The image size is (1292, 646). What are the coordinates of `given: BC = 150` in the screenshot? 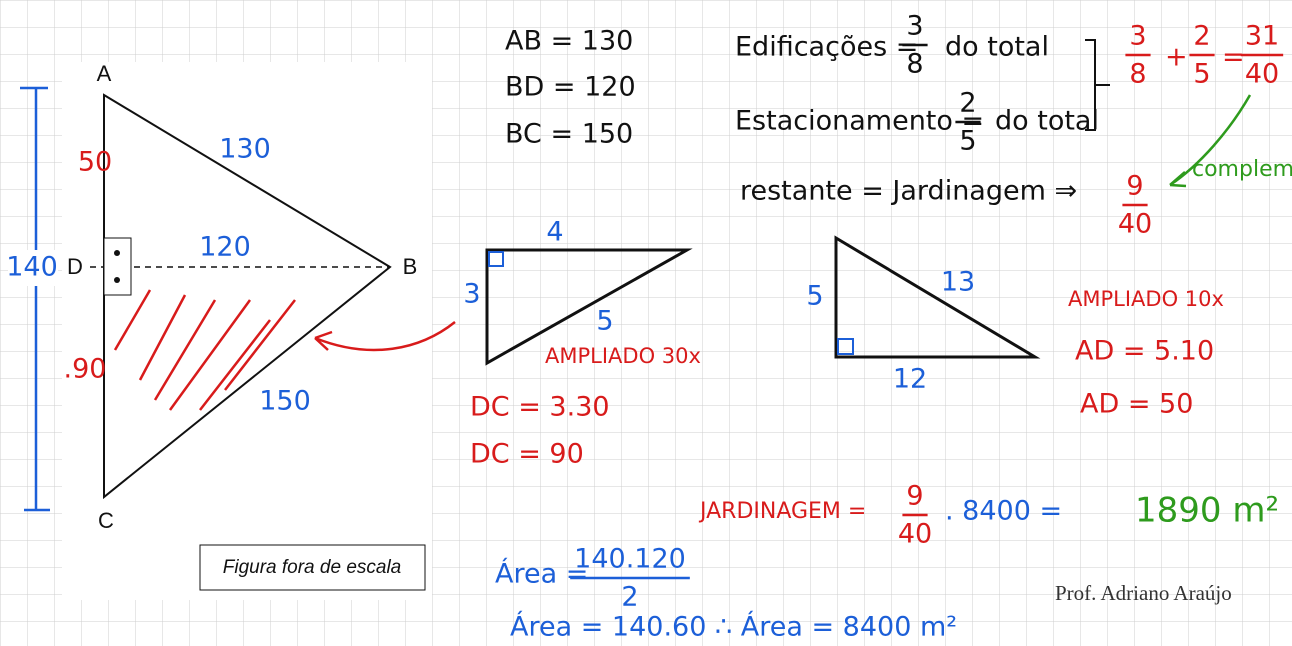 It's located at (569, 134).